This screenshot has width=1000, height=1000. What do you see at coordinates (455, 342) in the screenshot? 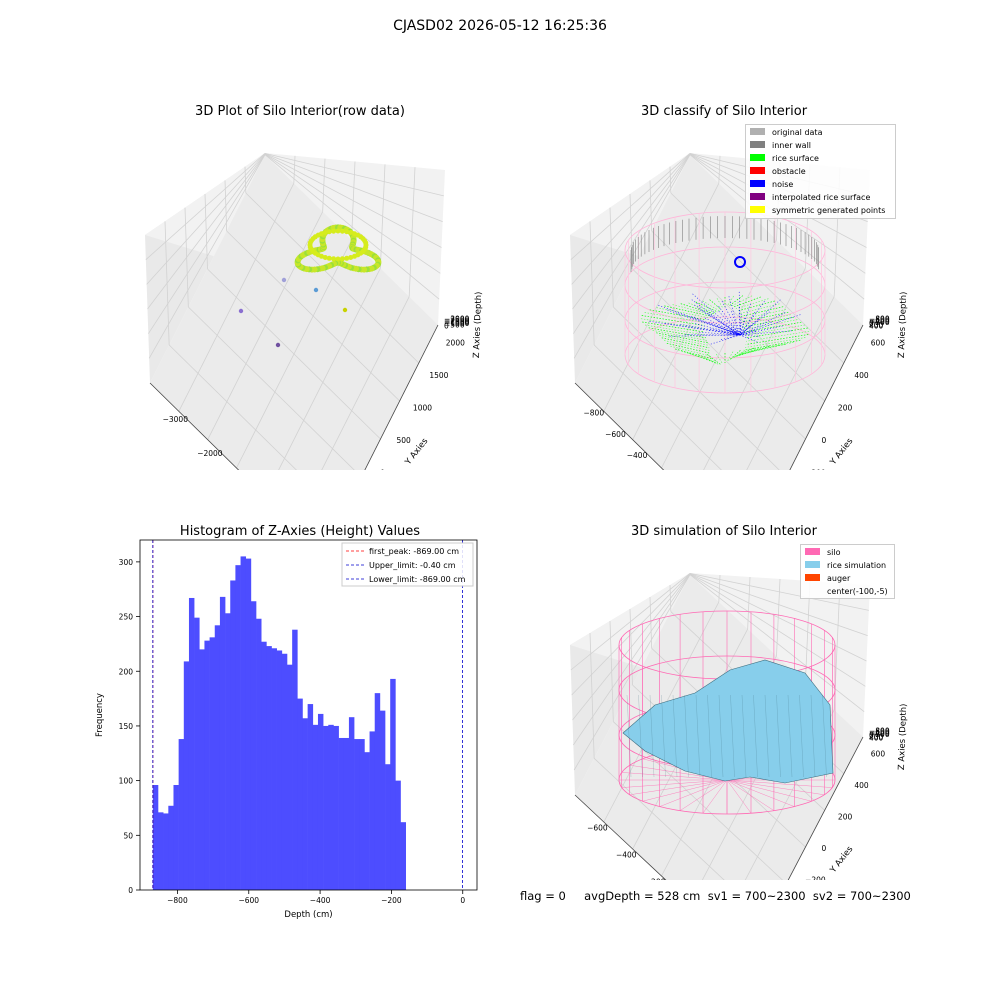
I see `y-tick-label: 2000` at bounding box center [455, 342].